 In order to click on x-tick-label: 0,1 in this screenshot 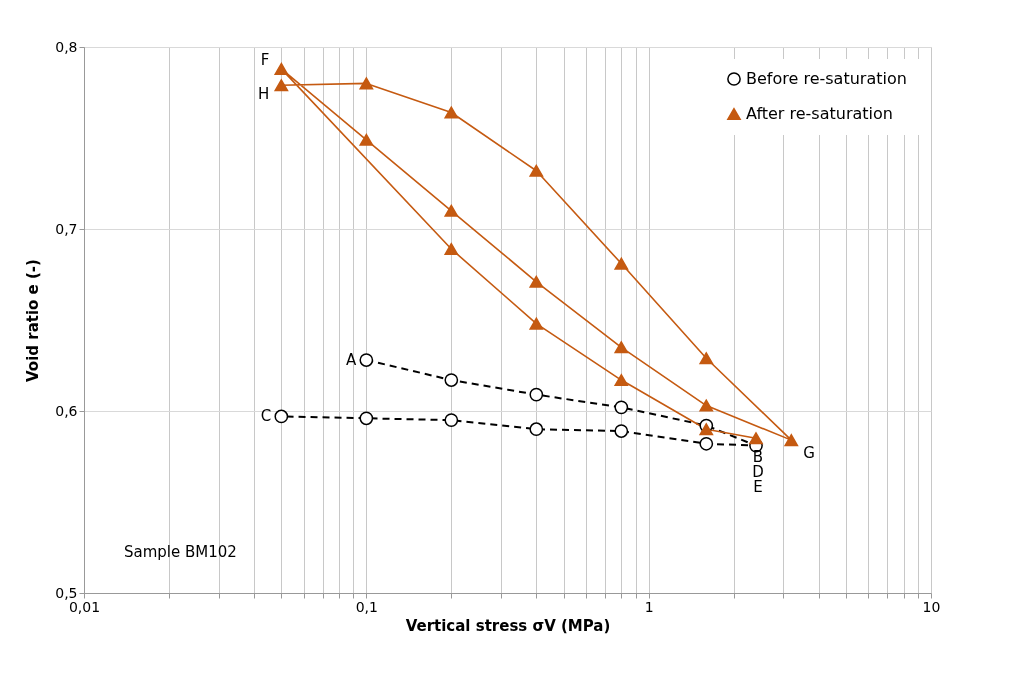, I will do `click(366, 606)`.